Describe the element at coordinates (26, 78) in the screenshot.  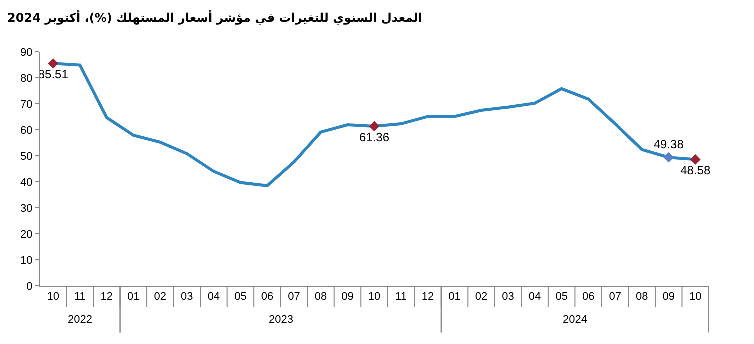
I see `y-tick-label: 80` at that location.